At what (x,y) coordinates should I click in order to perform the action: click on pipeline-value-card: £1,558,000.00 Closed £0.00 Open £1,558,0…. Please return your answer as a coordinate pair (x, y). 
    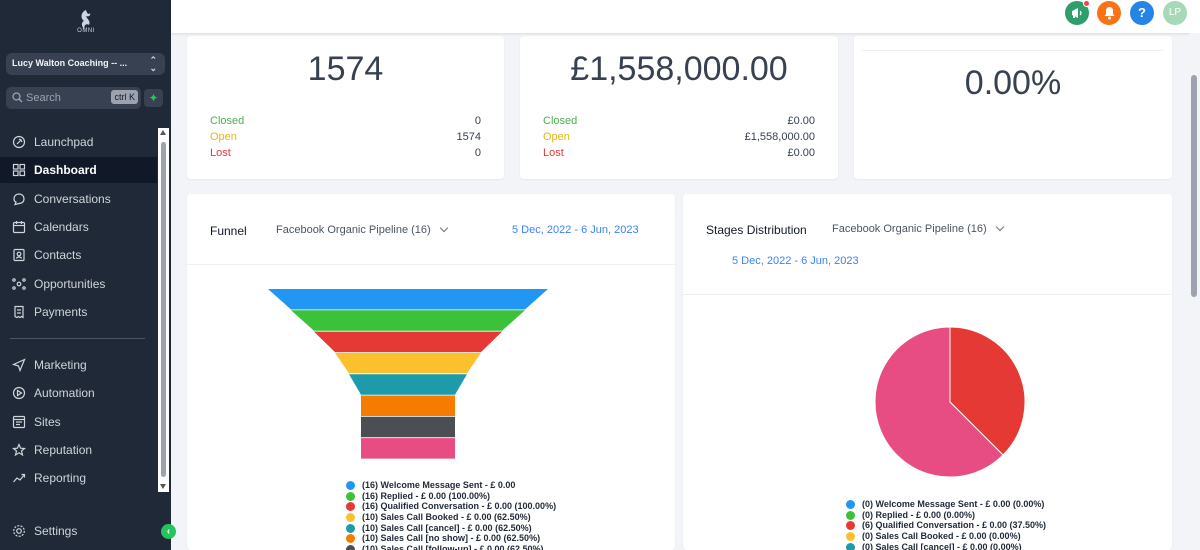
    Looking at the image, I should click on (679, 107).